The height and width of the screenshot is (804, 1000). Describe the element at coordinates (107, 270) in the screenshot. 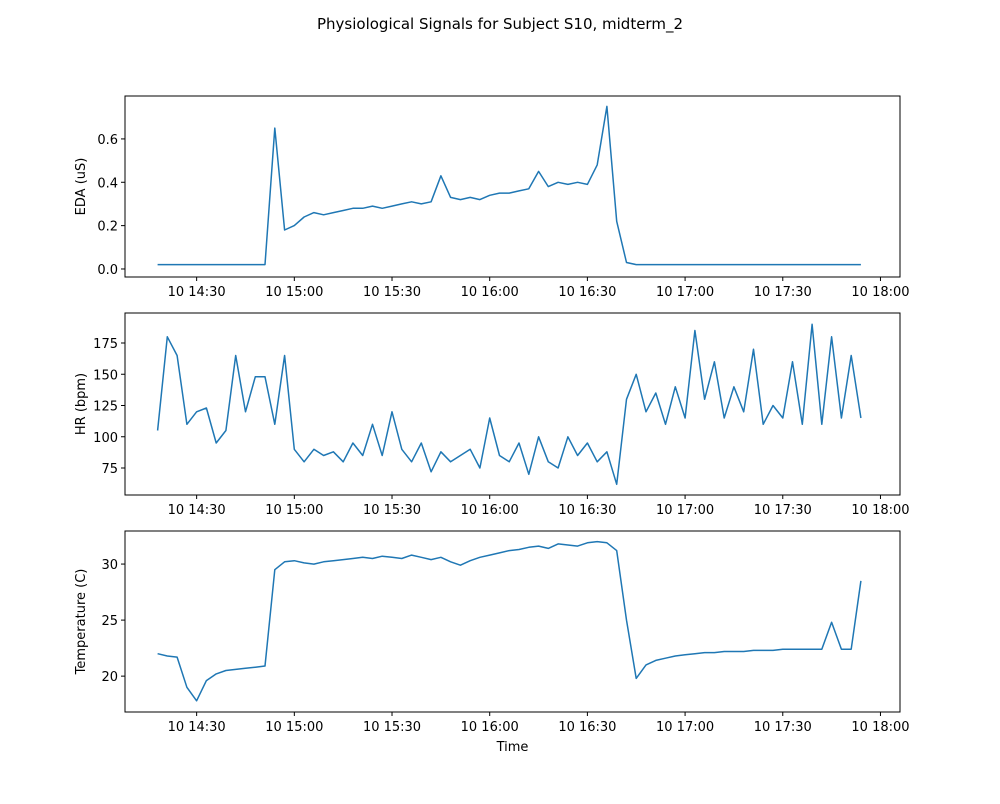

I see `y-tick-label: 0.0` at that location.